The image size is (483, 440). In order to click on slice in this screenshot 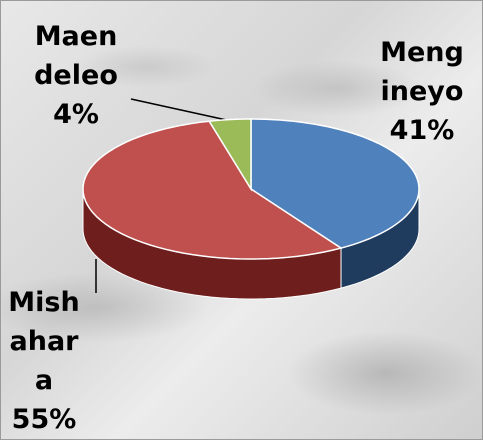, I will do `click(229, 155)`.